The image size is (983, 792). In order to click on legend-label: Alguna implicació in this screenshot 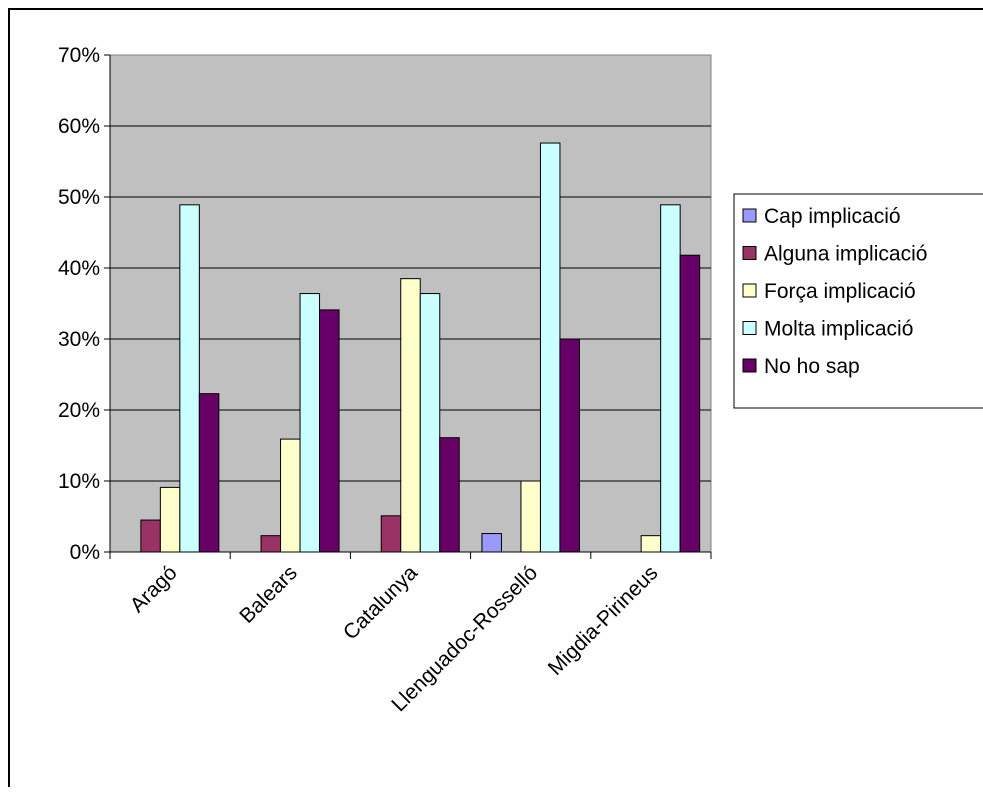, I will do `click(845, 254)`.